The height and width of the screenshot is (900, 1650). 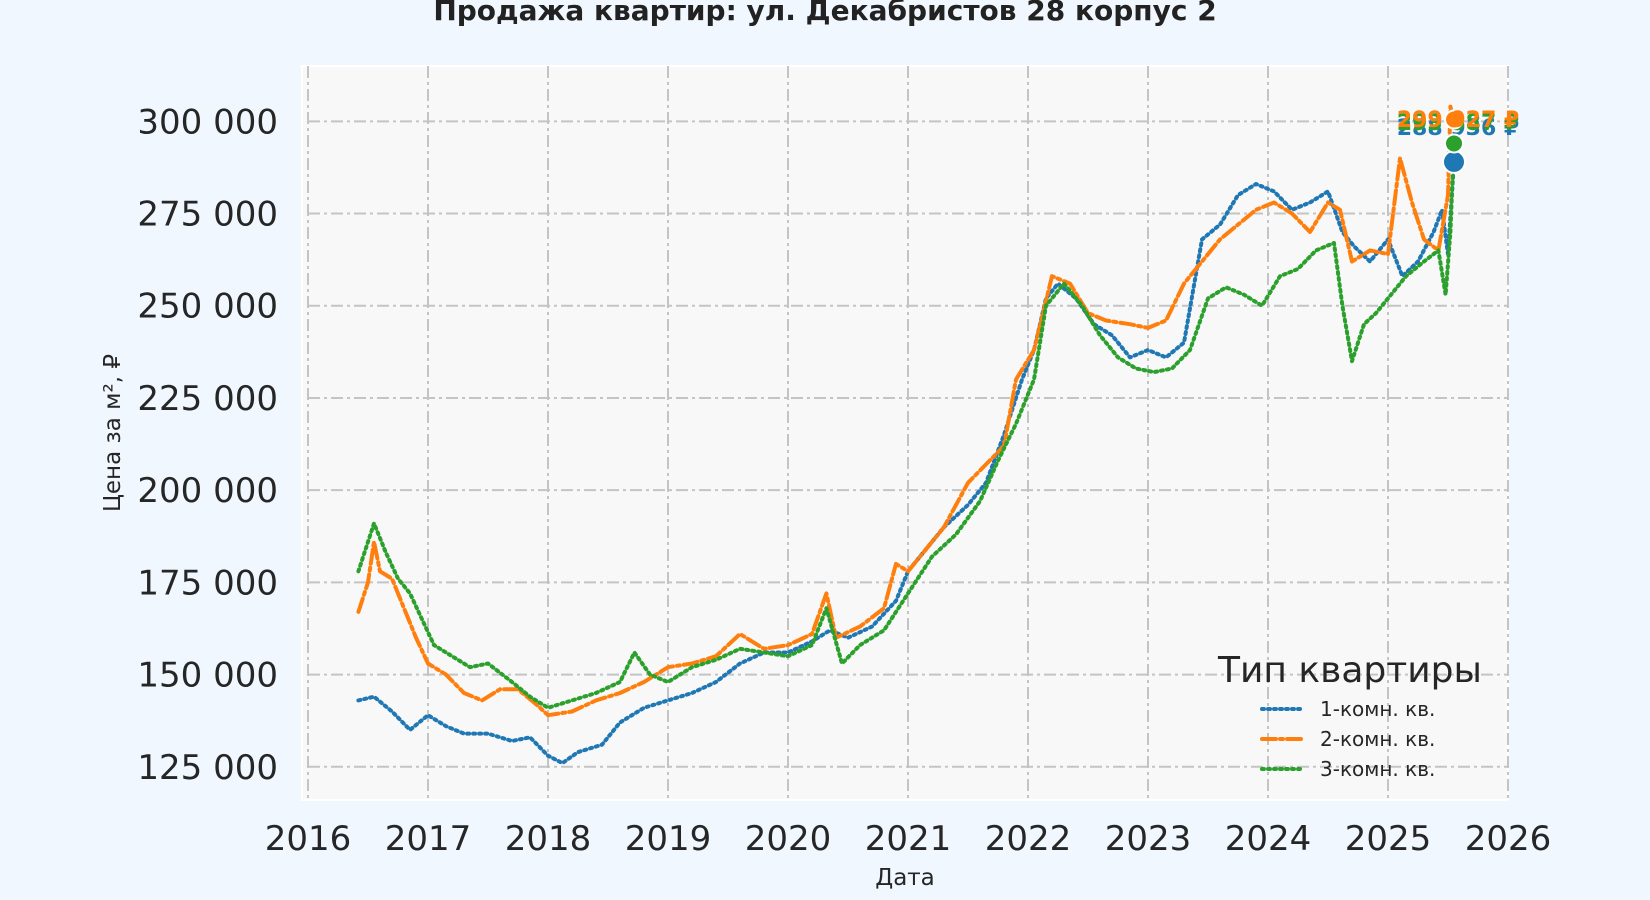 What do you see at coordinates (1377, 739) in the screenshot?
I see `legend-item-label: 2-комн. кв.` at bounding box center [1377, 739].